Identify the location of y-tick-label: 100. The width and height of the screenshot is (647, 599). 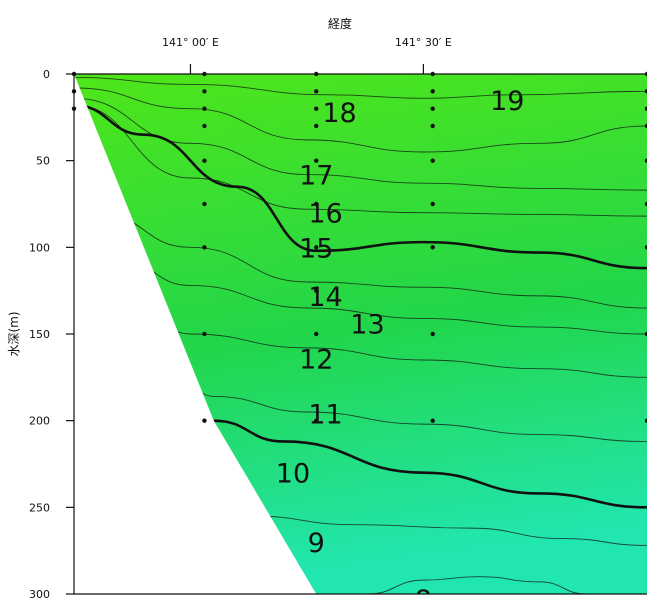
(39, 247).